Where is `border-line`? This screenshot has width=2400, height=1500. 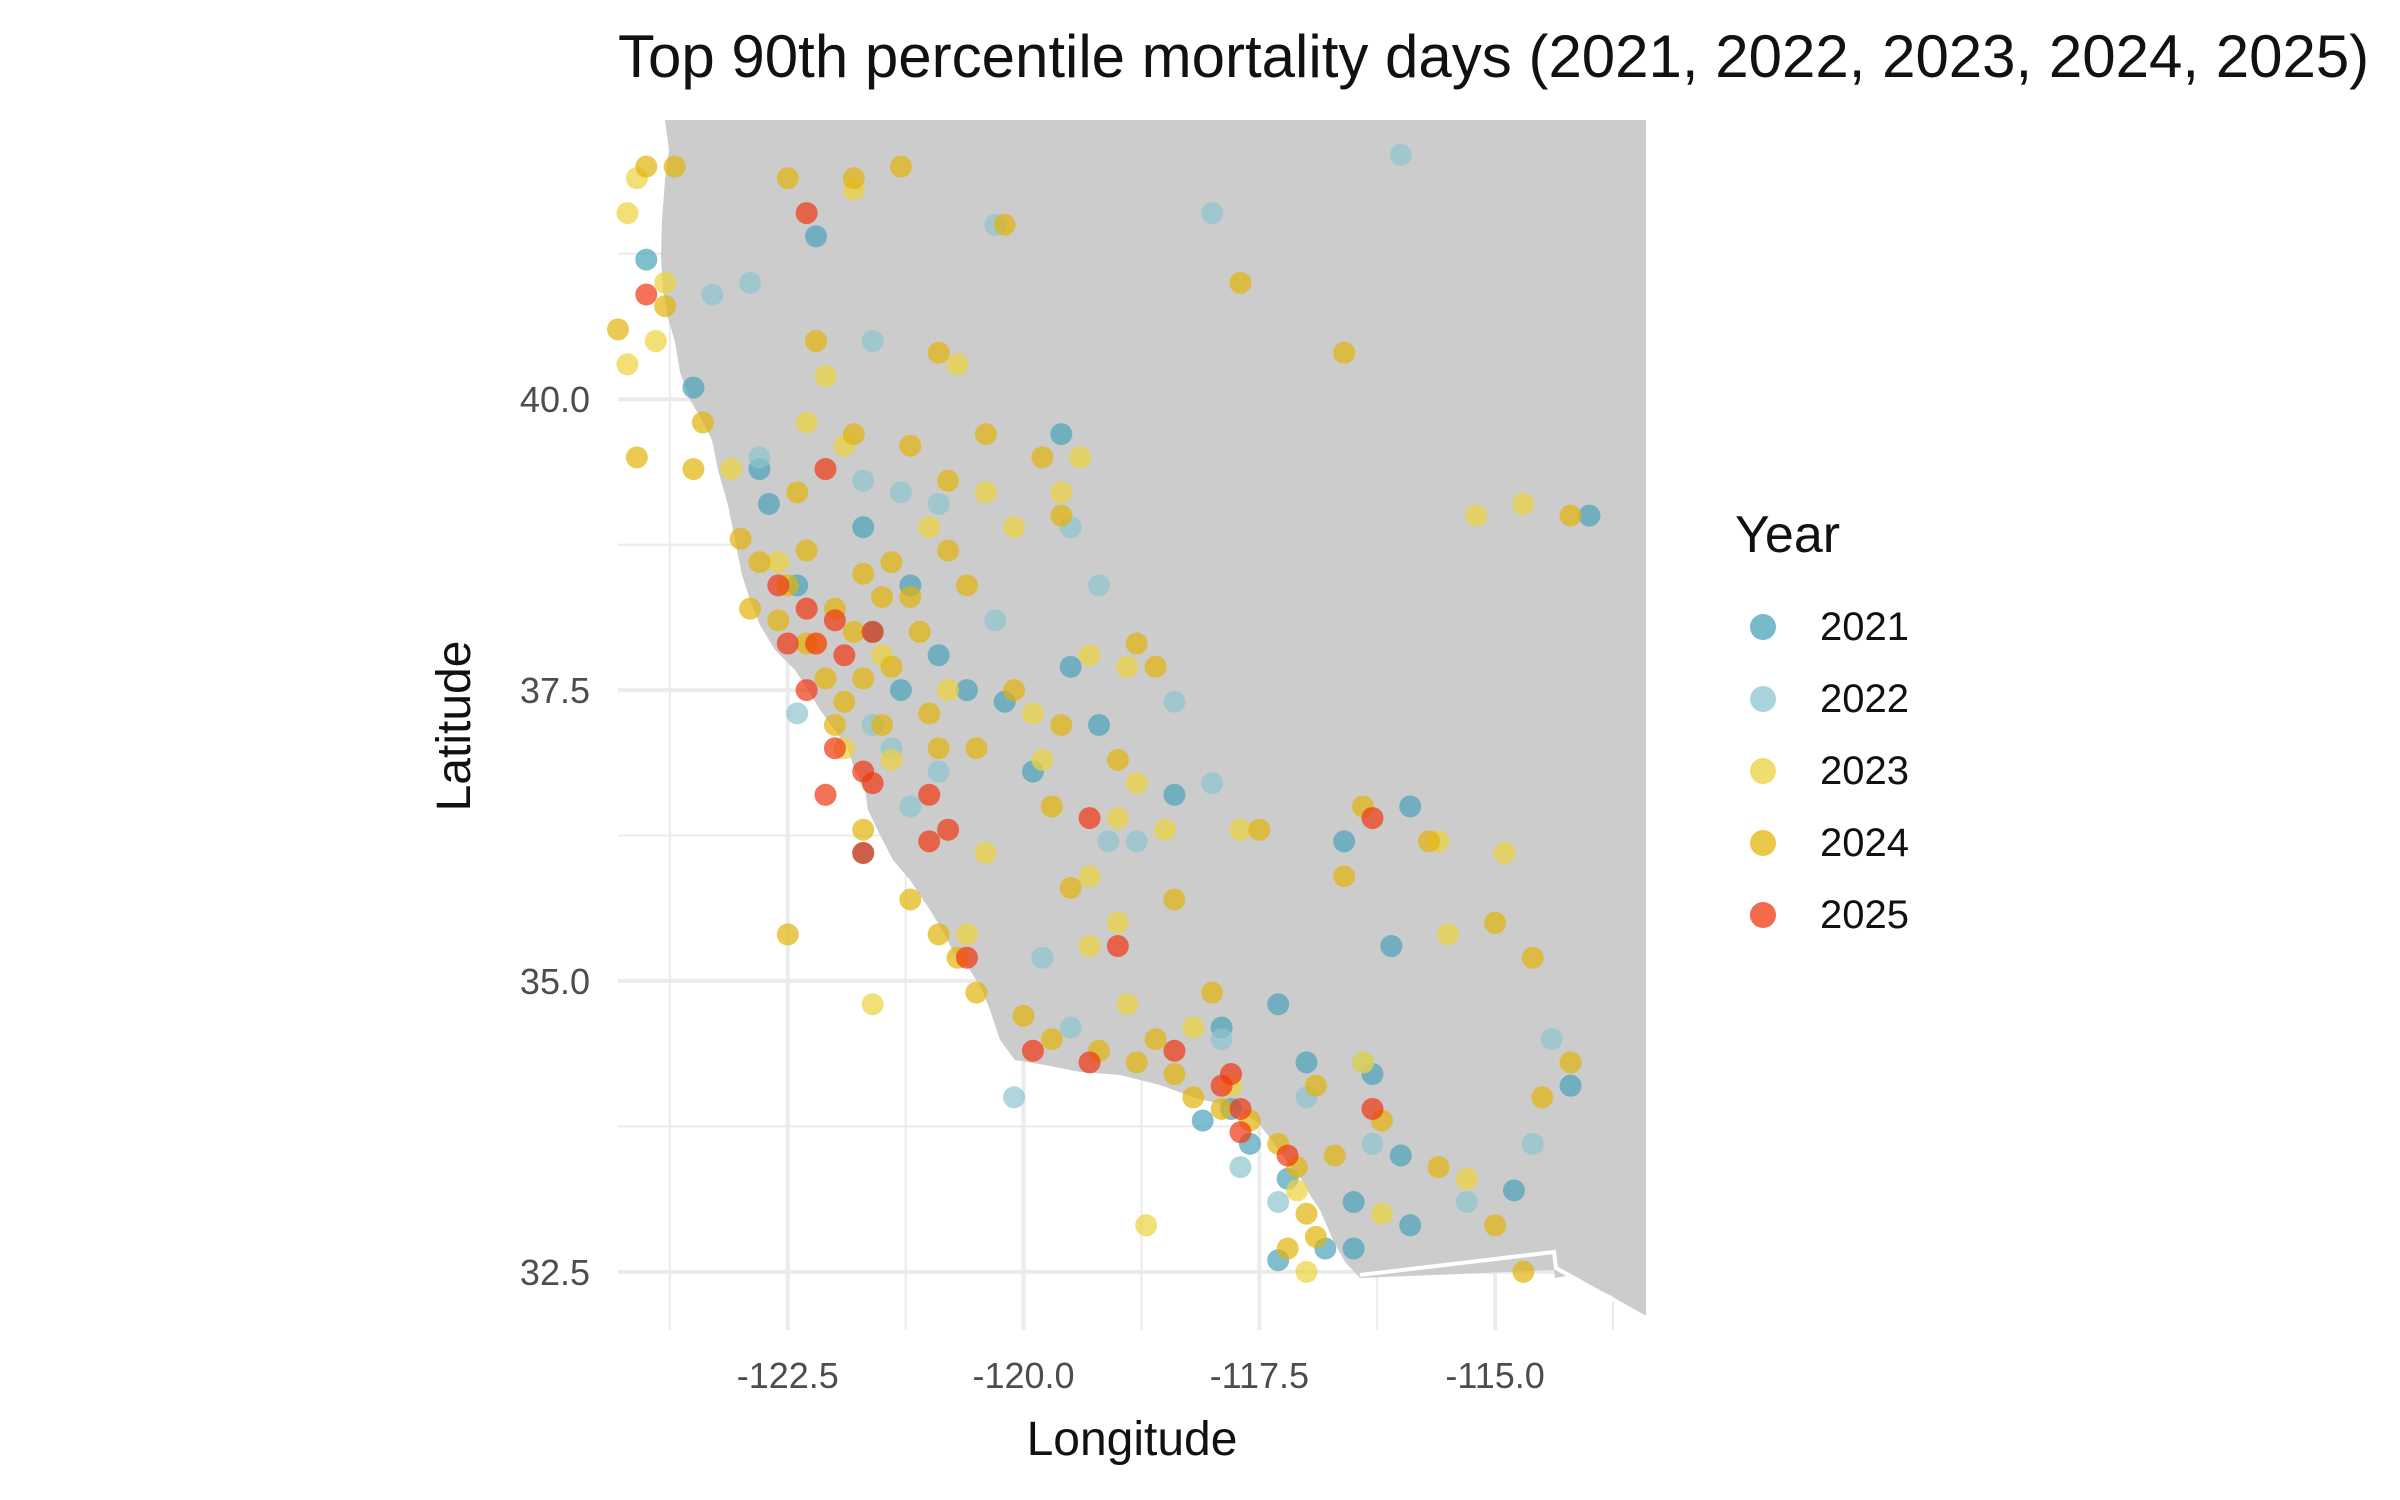 border-line is located at coordinates (1503, 1284).